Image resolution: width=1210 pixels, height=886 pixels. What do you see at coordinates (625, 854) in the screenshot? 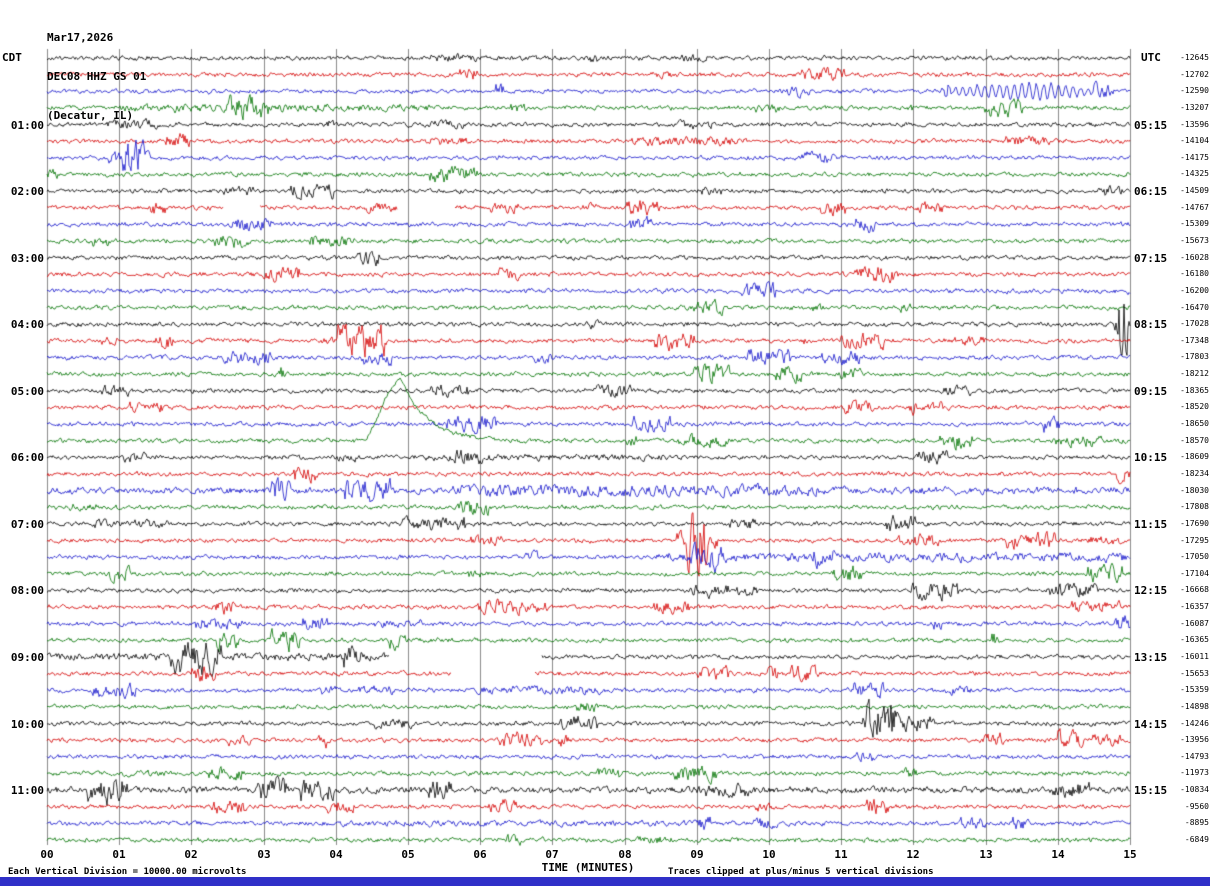
I see `x-tick-label: 08` at bounding box center [625, 854].